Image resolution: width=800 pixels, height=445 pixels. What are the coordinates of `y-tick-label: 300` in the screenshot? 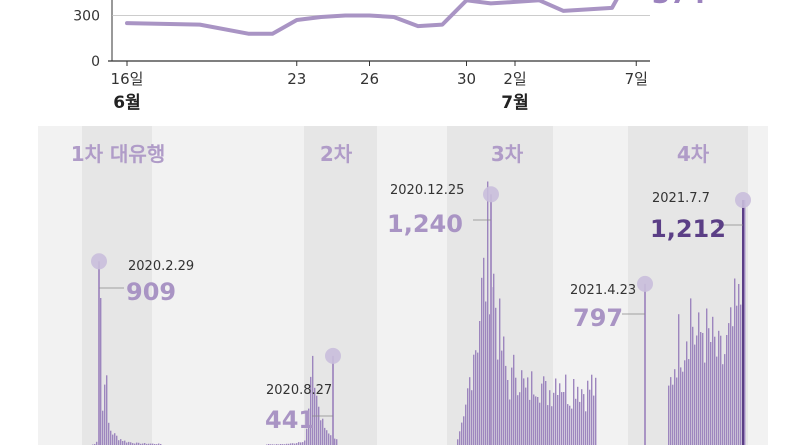 It's located at (86, 17).